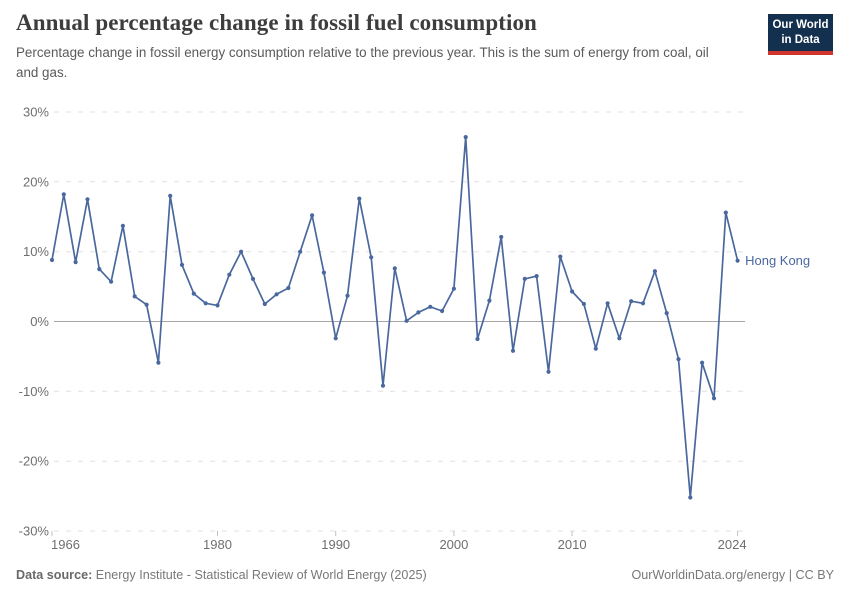 This screenshot has height=600, width=850. Describe the element at coordinates (65, 544) in the screenshot. I see `x-axis-tick-label: 1966` at that location.